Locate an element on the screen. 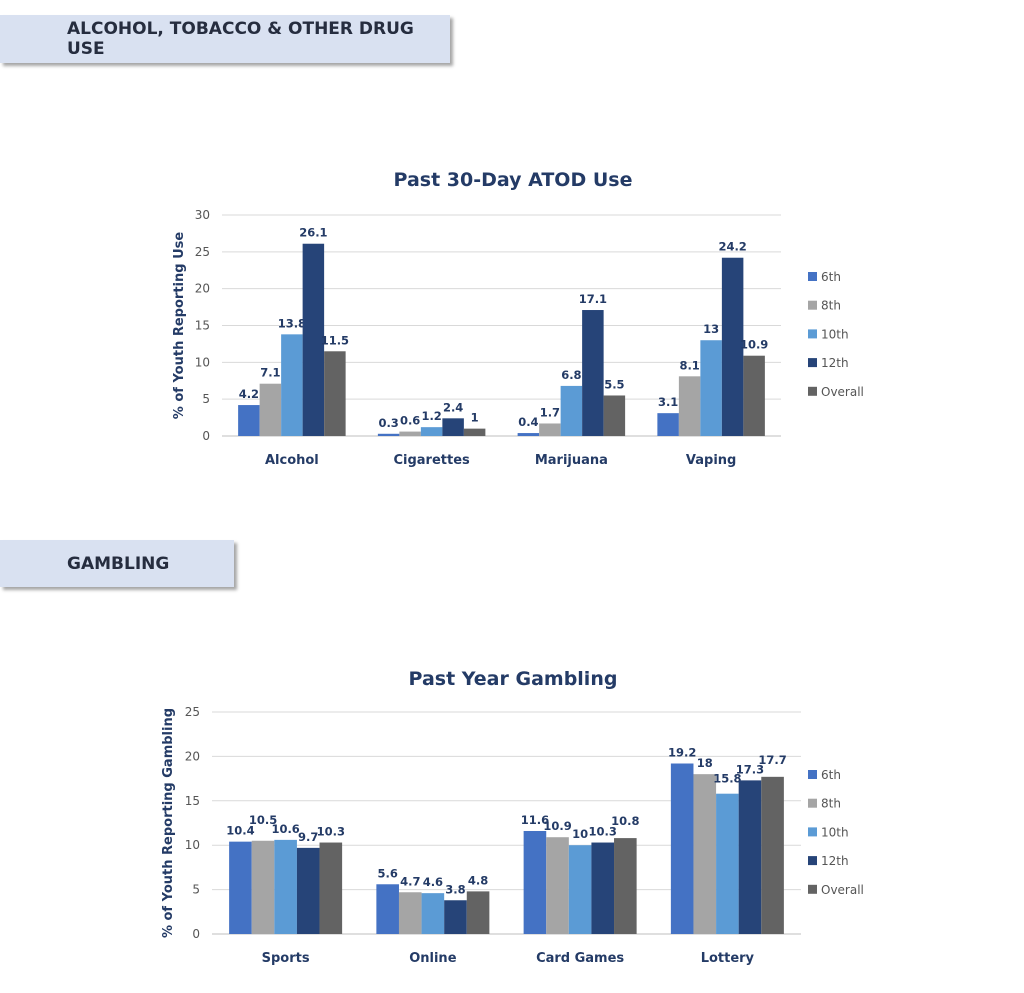 The image size is (1024, 993). data-label: 4.8 is located at coordinates (478, 880).